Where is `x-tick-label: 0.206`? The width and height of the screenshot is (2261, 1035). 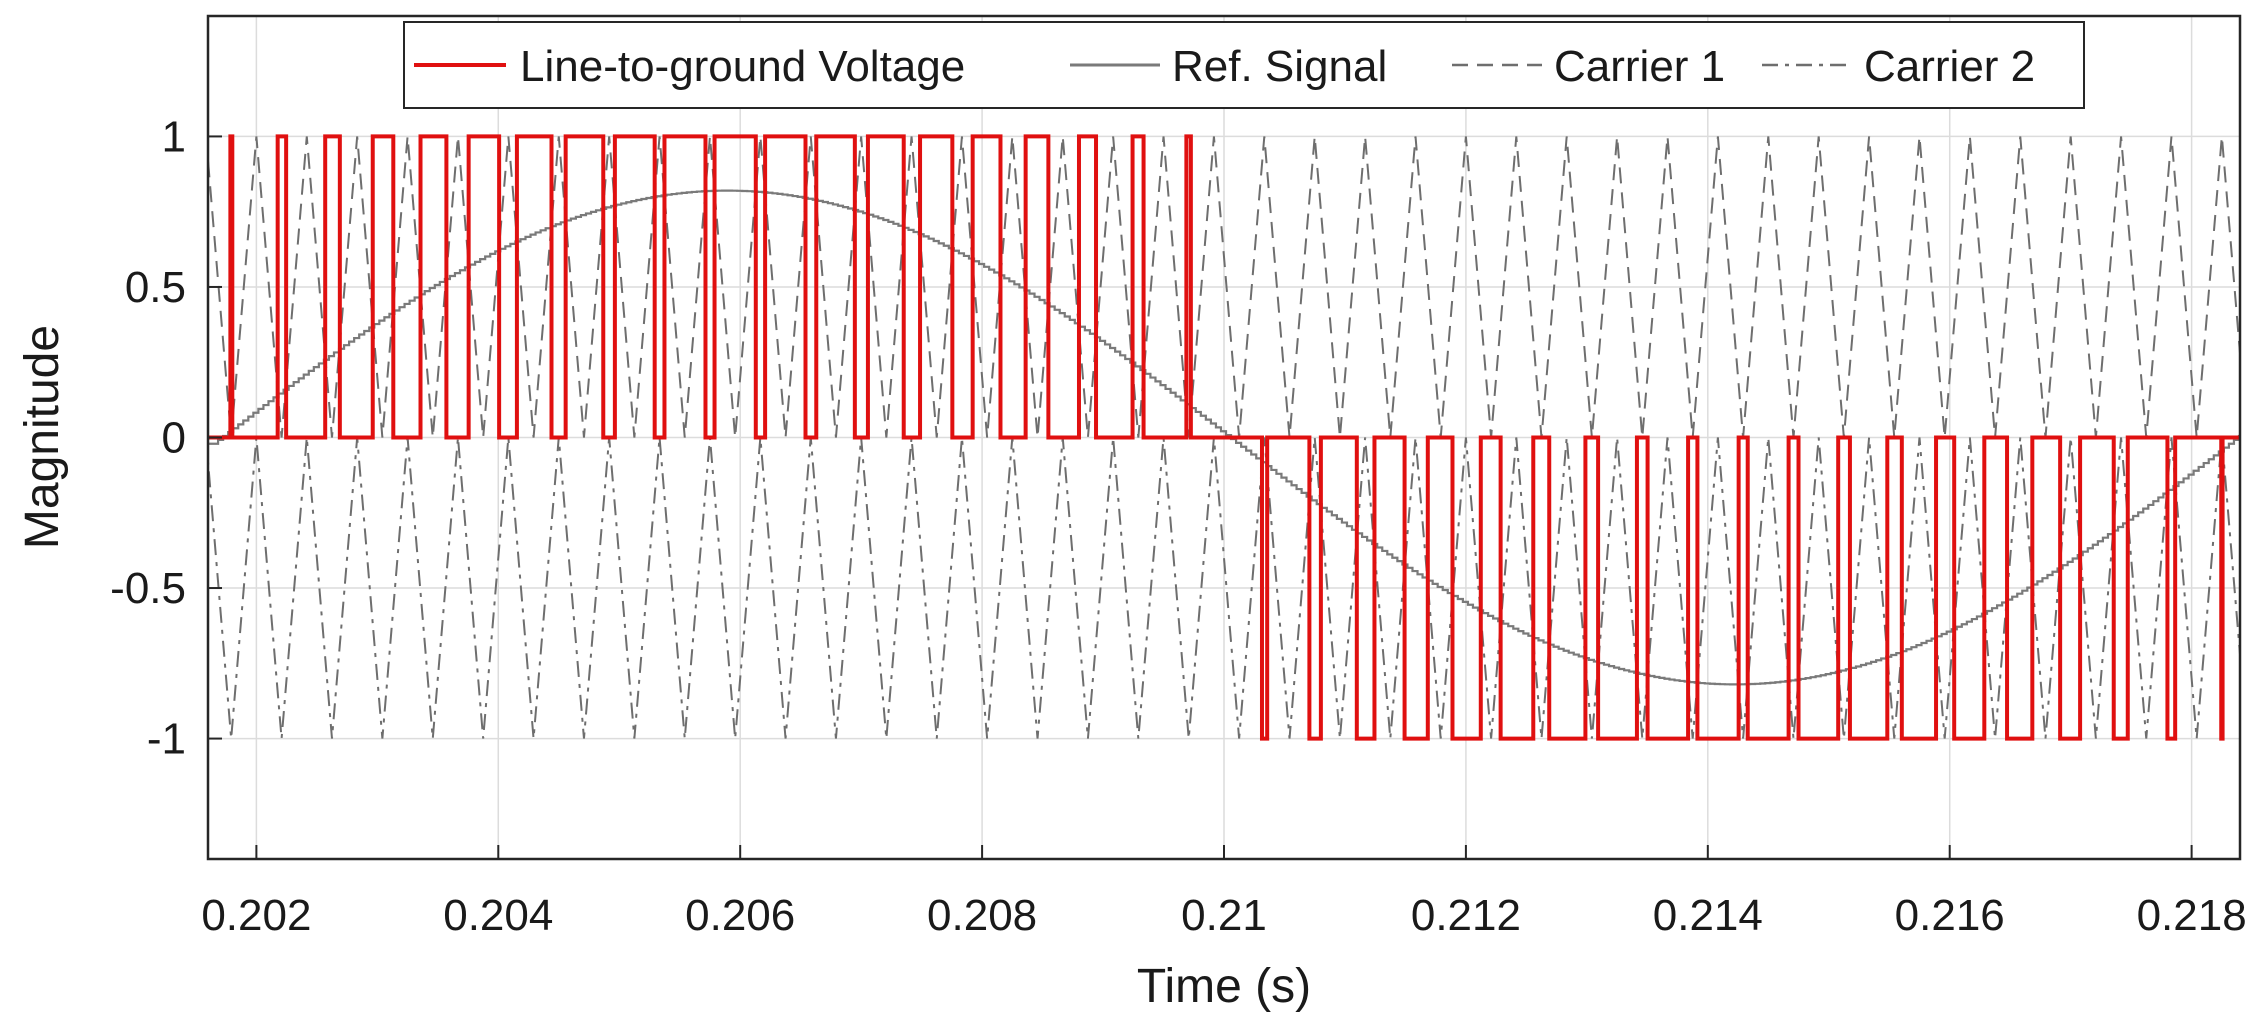
x-tick-label: 0.206 is located at coordinates (740, 915).